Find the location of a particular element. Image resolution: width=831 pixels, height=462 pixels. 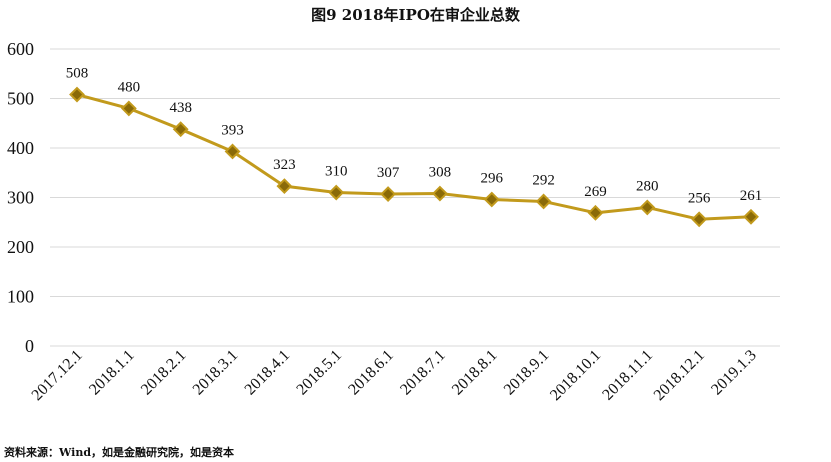

x-tick-label: 2018.8.1 is located at coordinates (475, 373).